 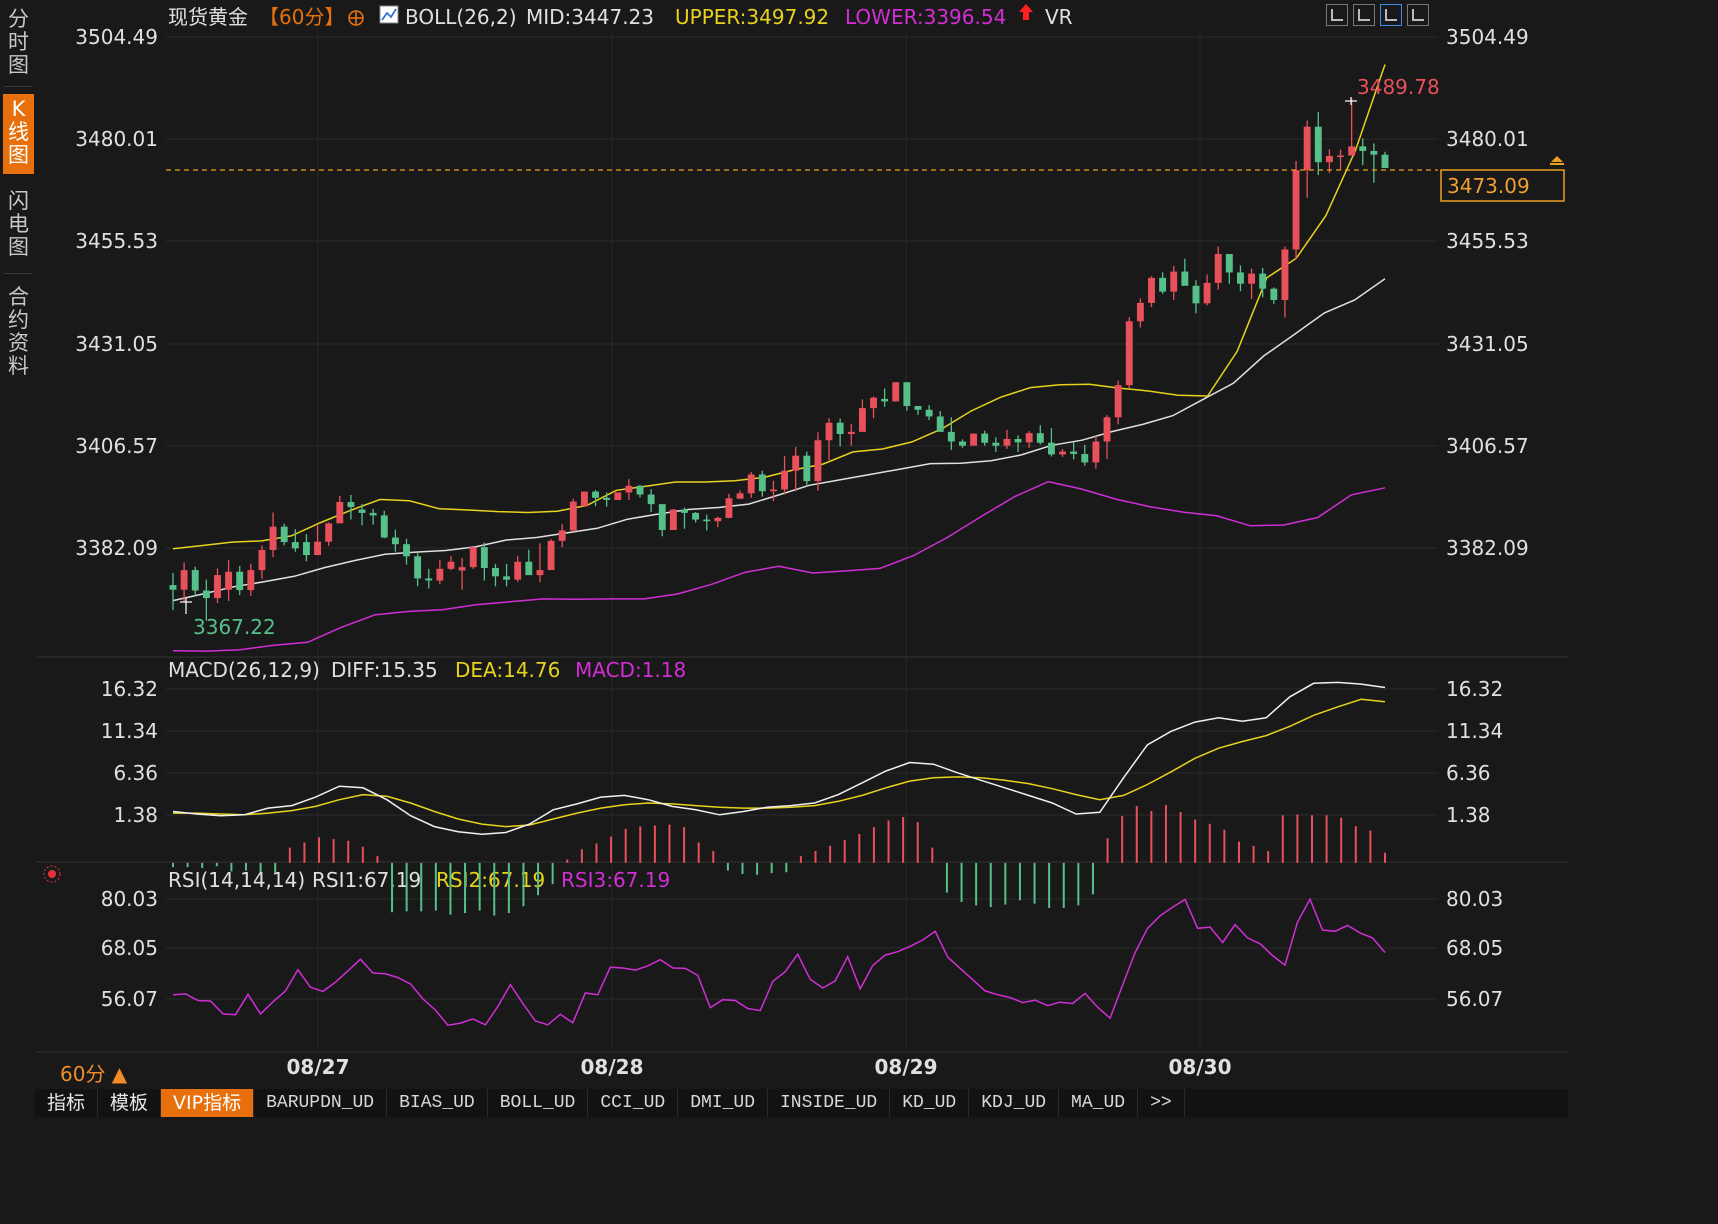 I want to click on indicator-tab: KDJ_UD, so click(x=1014, y=1103).